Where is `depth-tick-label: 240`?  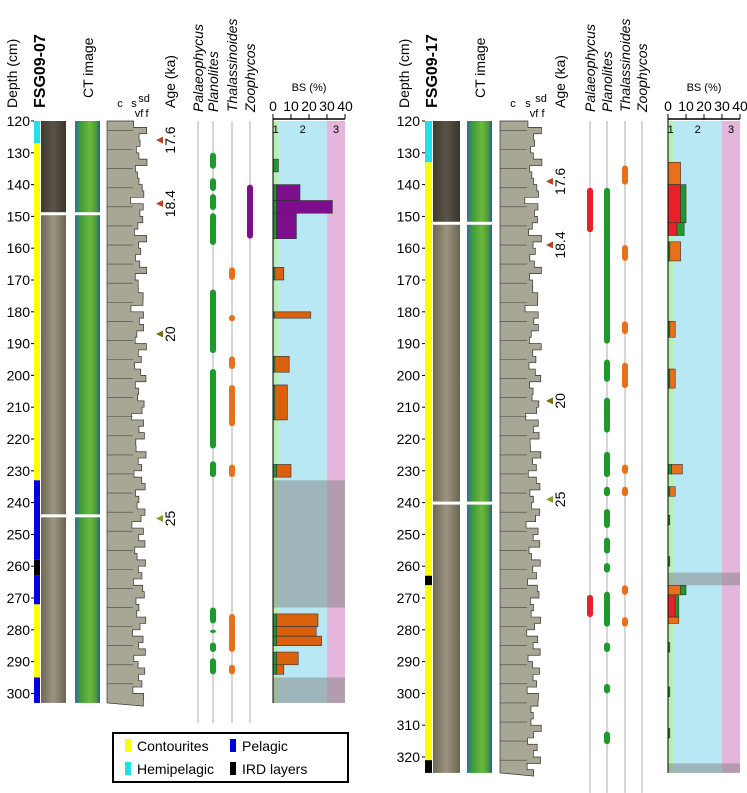 depth-tick-label: 240 is located at coordinates (19, 503).